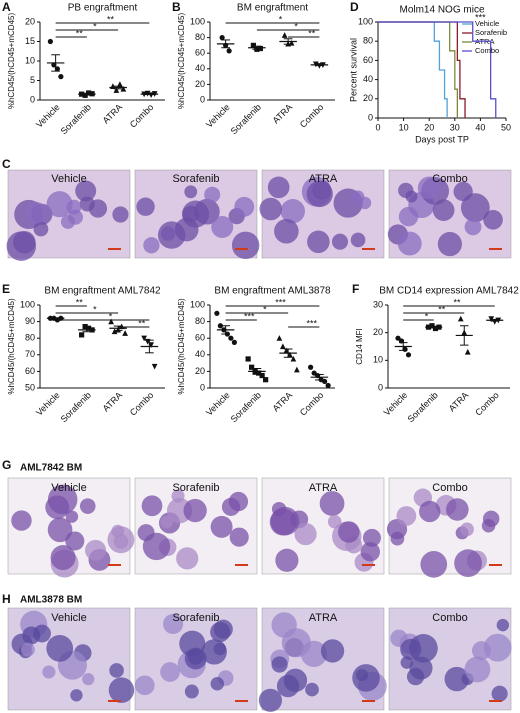  Describe the element at coordinates (449, 291) in the screenshot. I see `chart-title: BM CD14 expression AML7842` at that location.